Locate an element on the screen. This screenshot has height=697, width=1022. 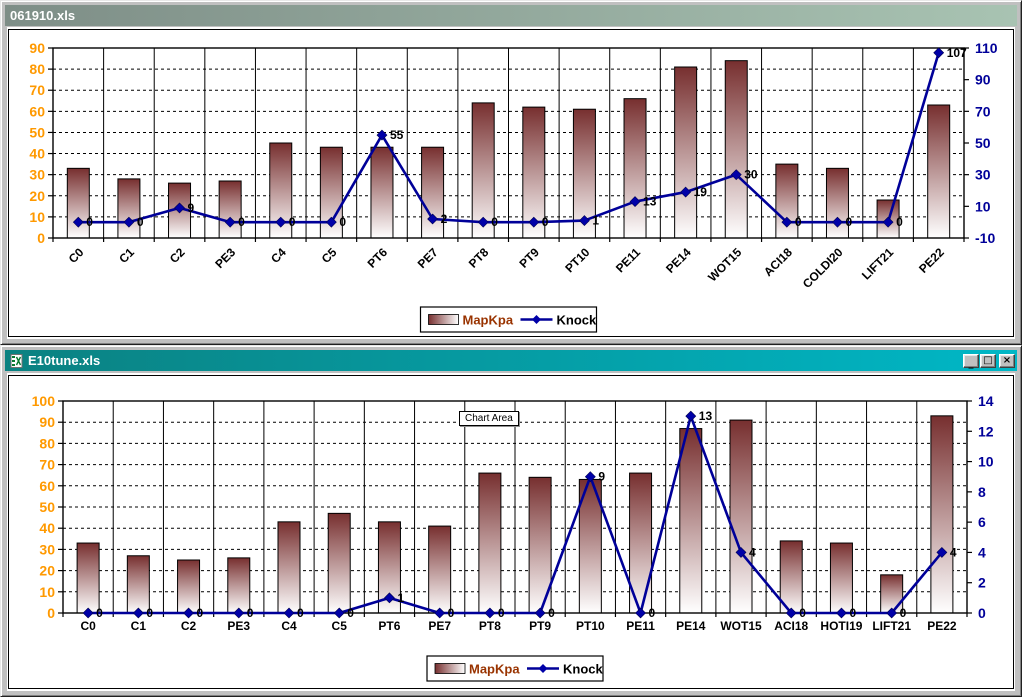
knock-point-COLDI20 is located at coordinates (837, 222).